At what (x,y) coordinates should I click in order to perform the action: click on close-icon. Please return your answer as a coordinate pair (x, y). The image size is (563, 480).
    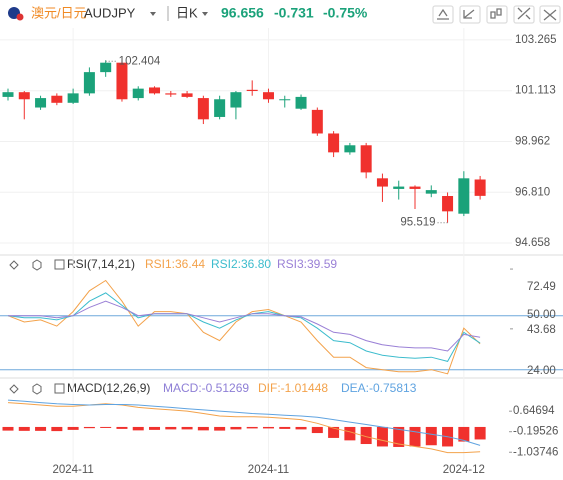
    Looking at the image, I should click on (550, 15).